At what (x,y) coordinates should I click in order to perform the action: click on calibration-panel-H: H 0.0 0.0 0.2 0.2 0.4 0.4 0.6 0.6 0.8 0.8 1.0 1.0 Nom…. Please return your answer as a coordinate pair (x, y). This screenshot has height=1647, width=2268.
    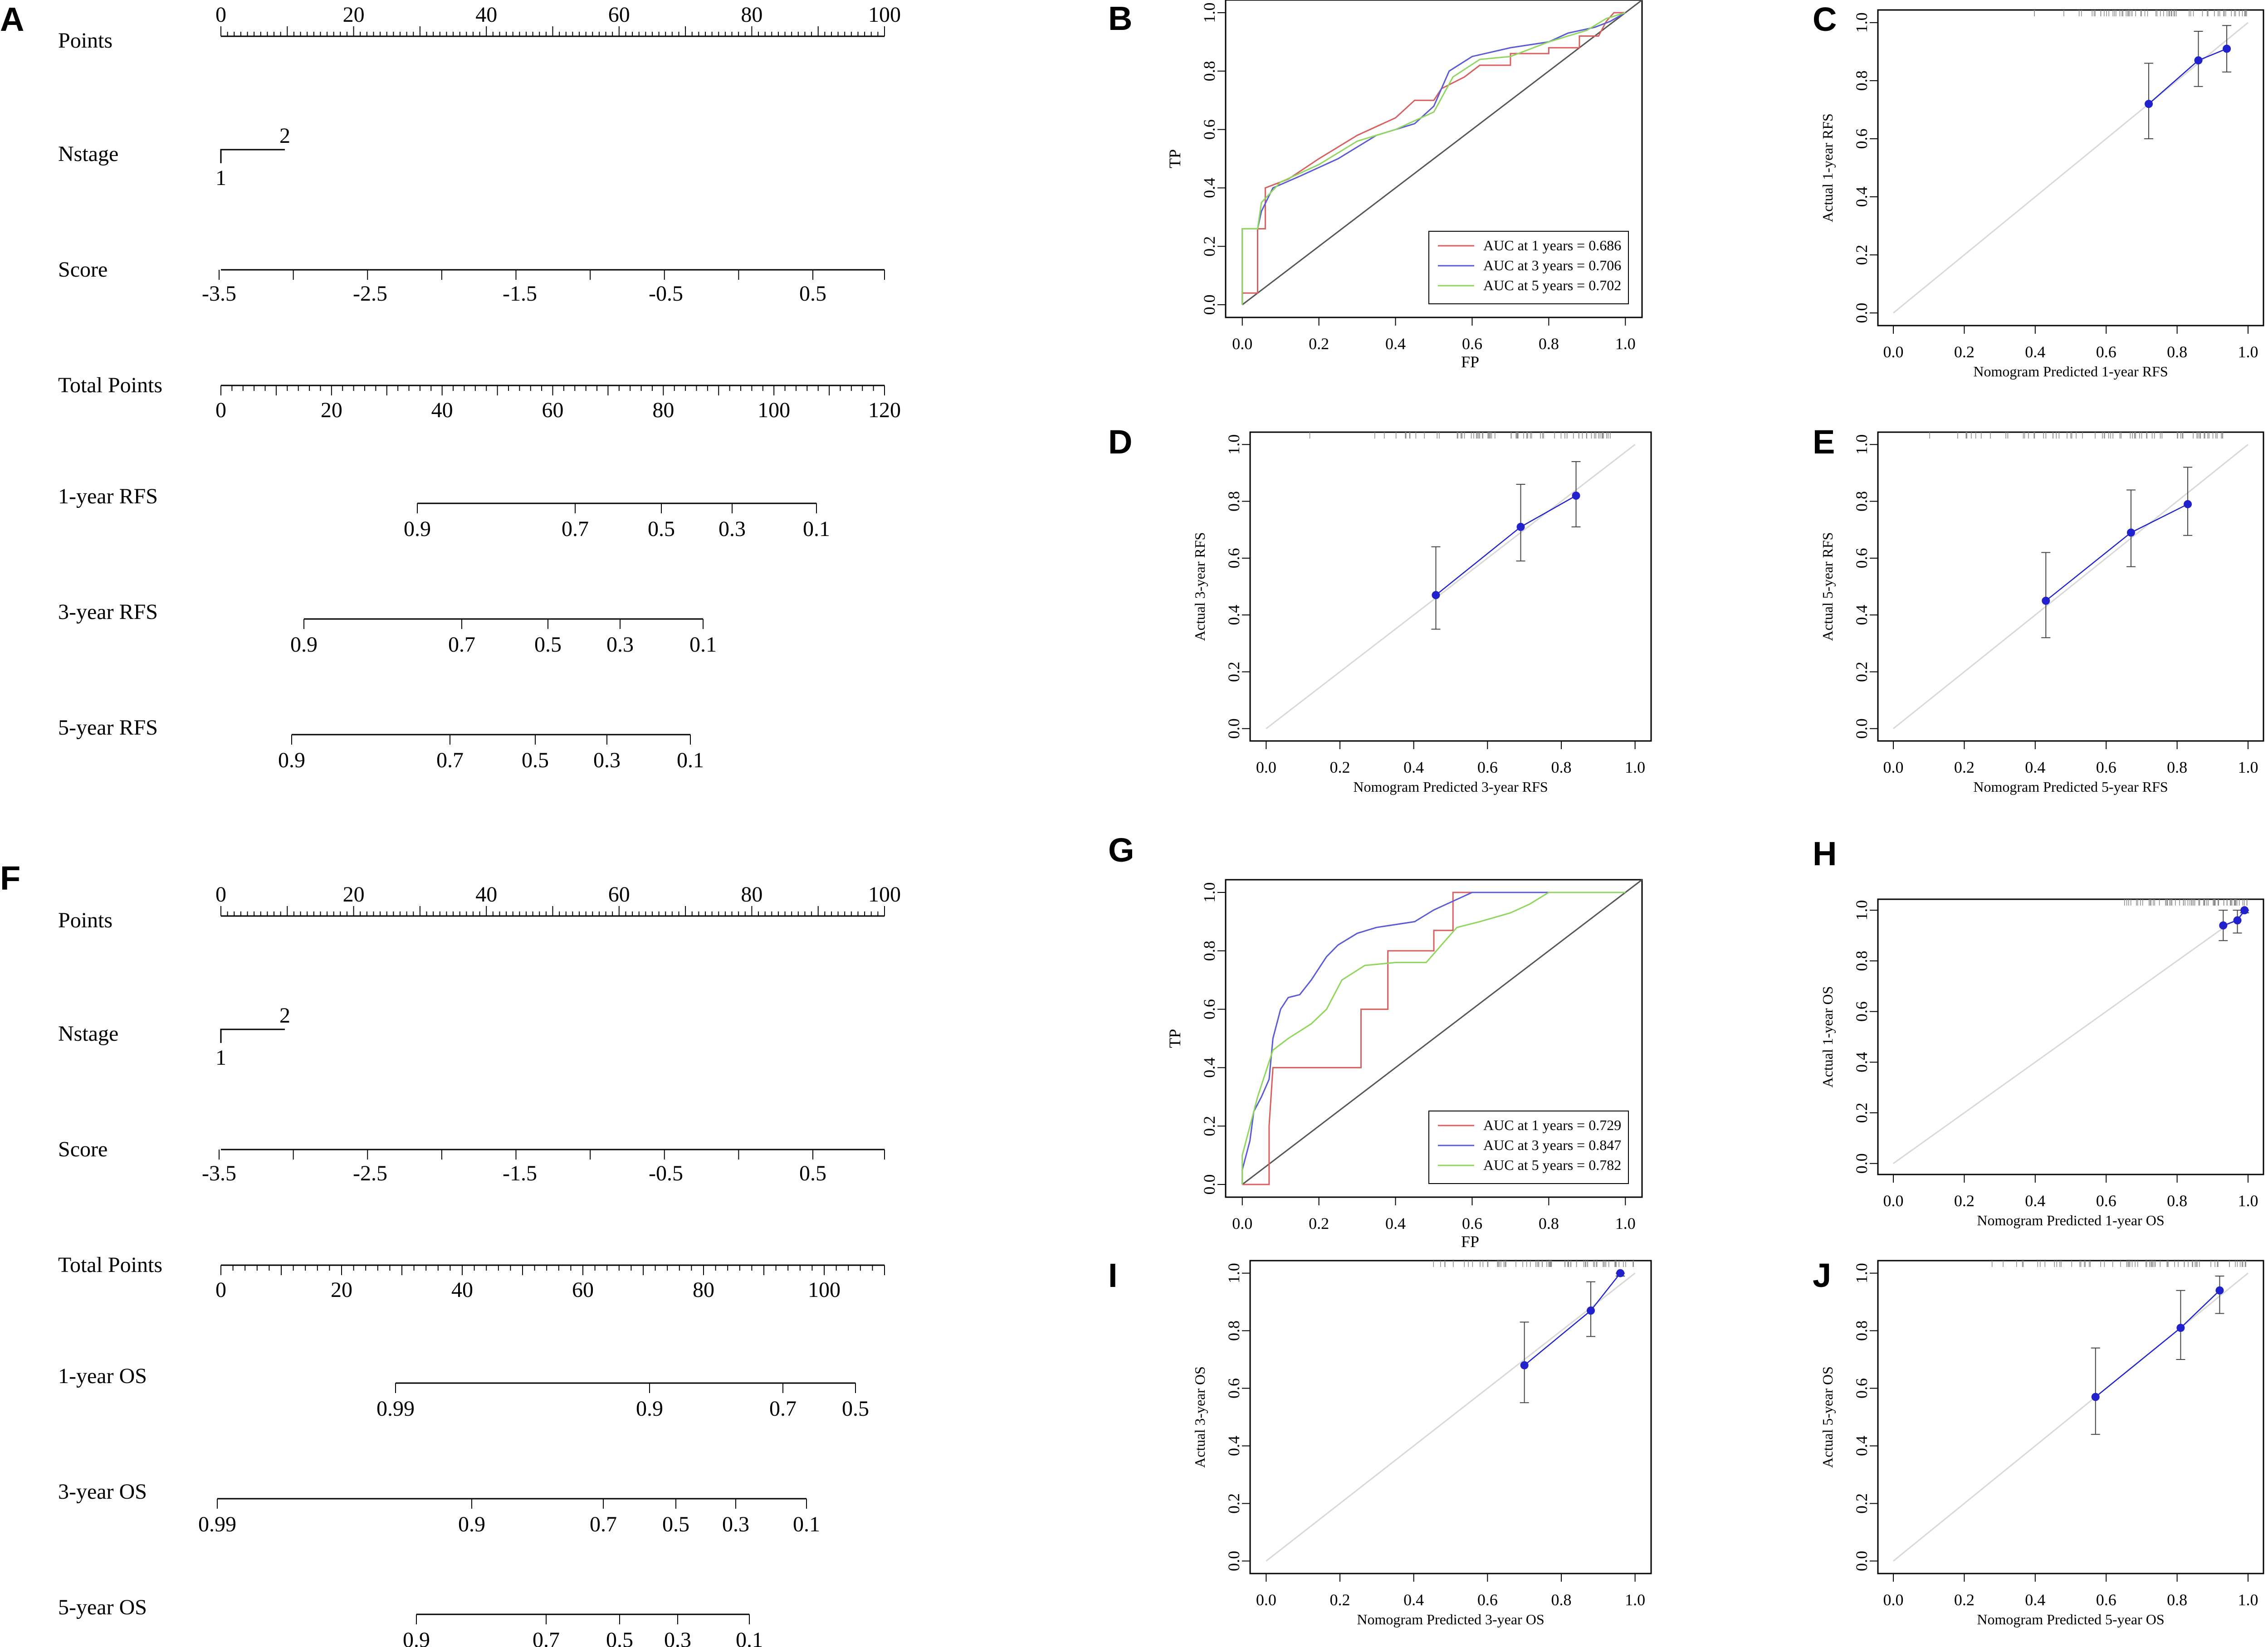
    Looking at the image, I should click on (2038, 1031).